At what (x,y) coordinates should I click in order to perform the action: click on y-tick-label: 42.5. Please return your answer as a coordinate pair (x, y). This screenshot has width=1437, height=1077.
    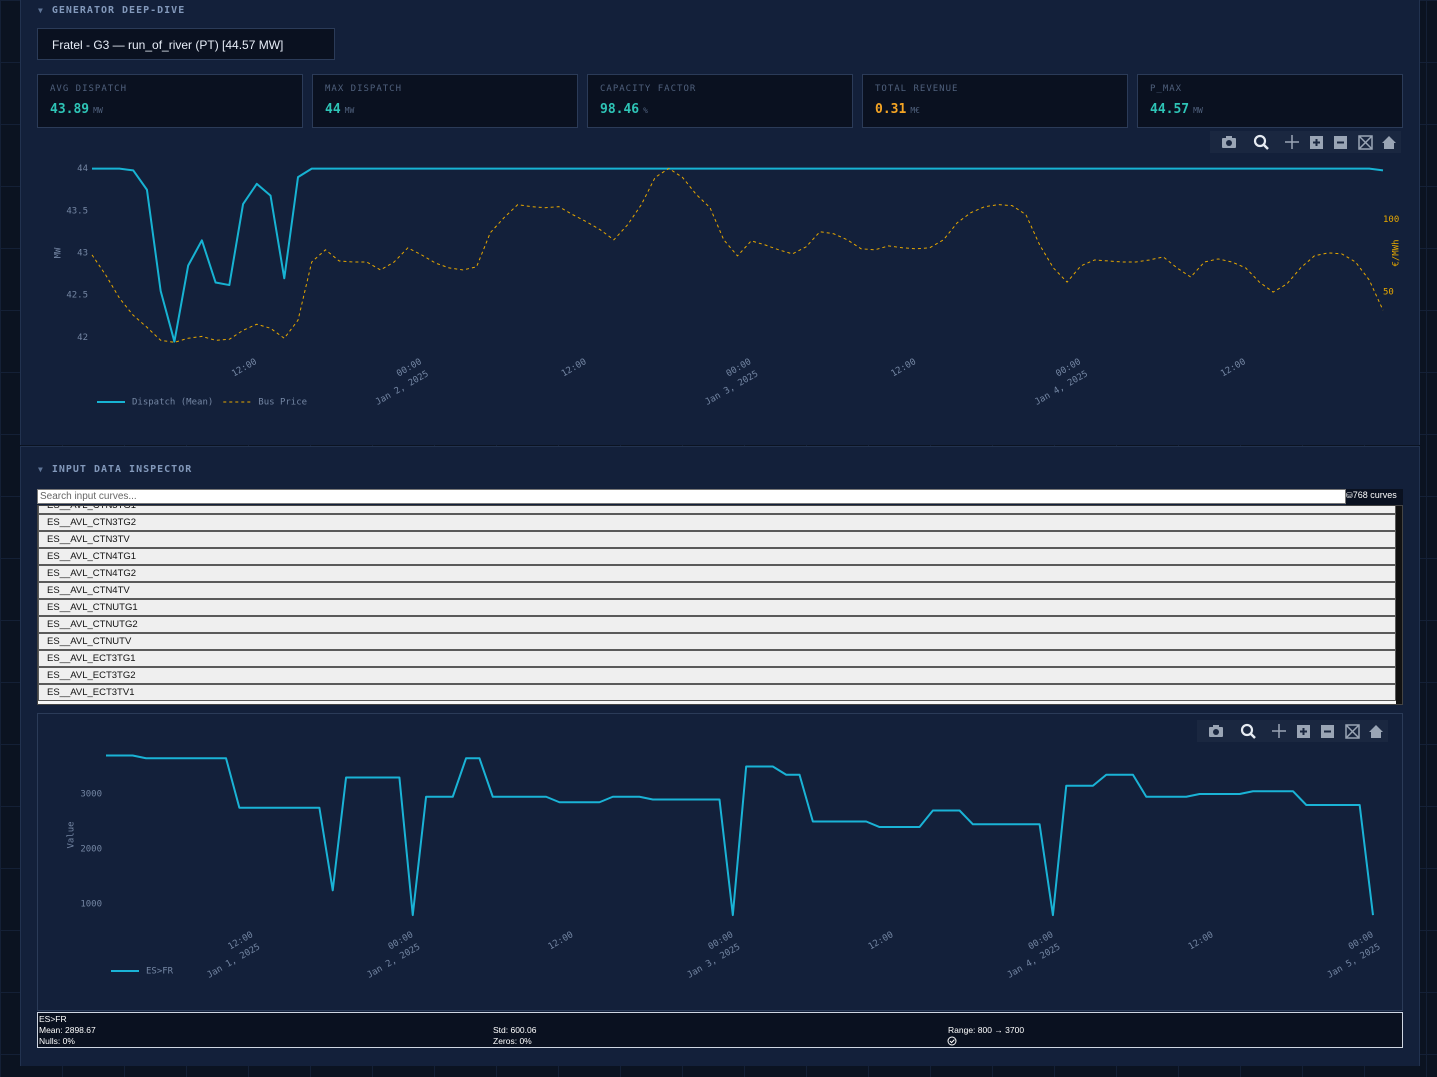
    Looking at the image, I should click on (77, 296).